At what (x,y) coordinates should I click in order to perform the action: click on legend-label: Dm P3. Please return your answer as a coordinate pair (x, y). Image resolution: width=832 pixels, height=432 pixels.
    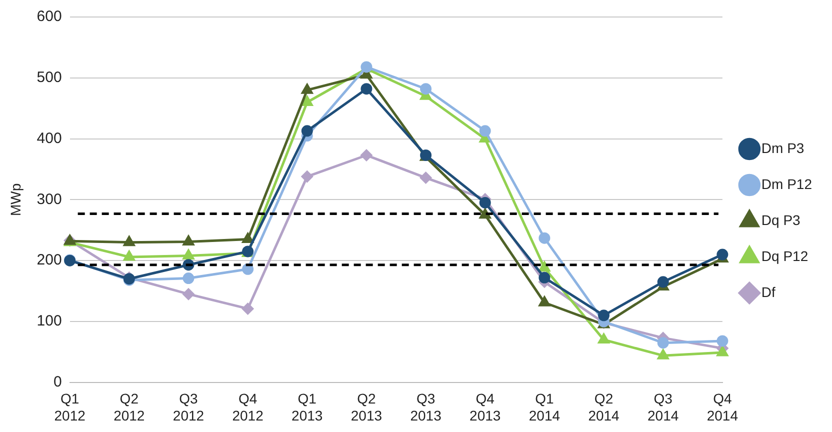
    Looking at the image, I should click on (782, 148).